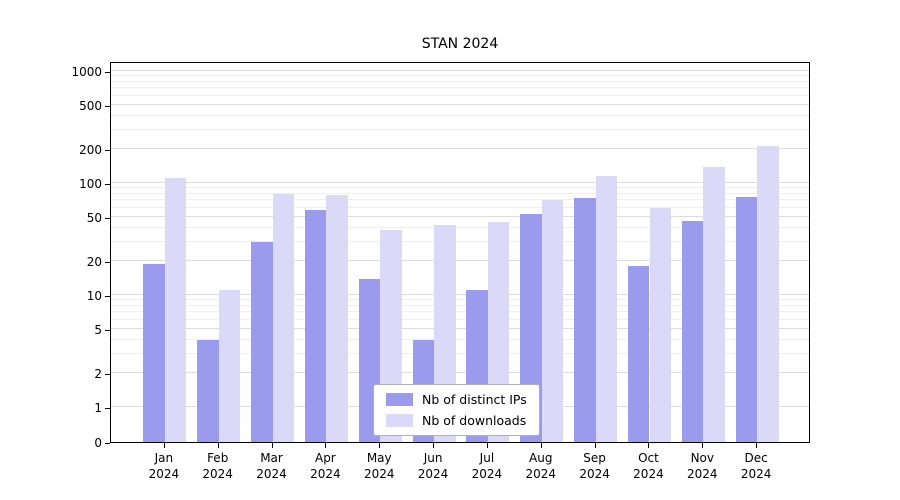  I want to click on legend-item-distinct-ips: Nb of distinct IPs, so click(456, 399).